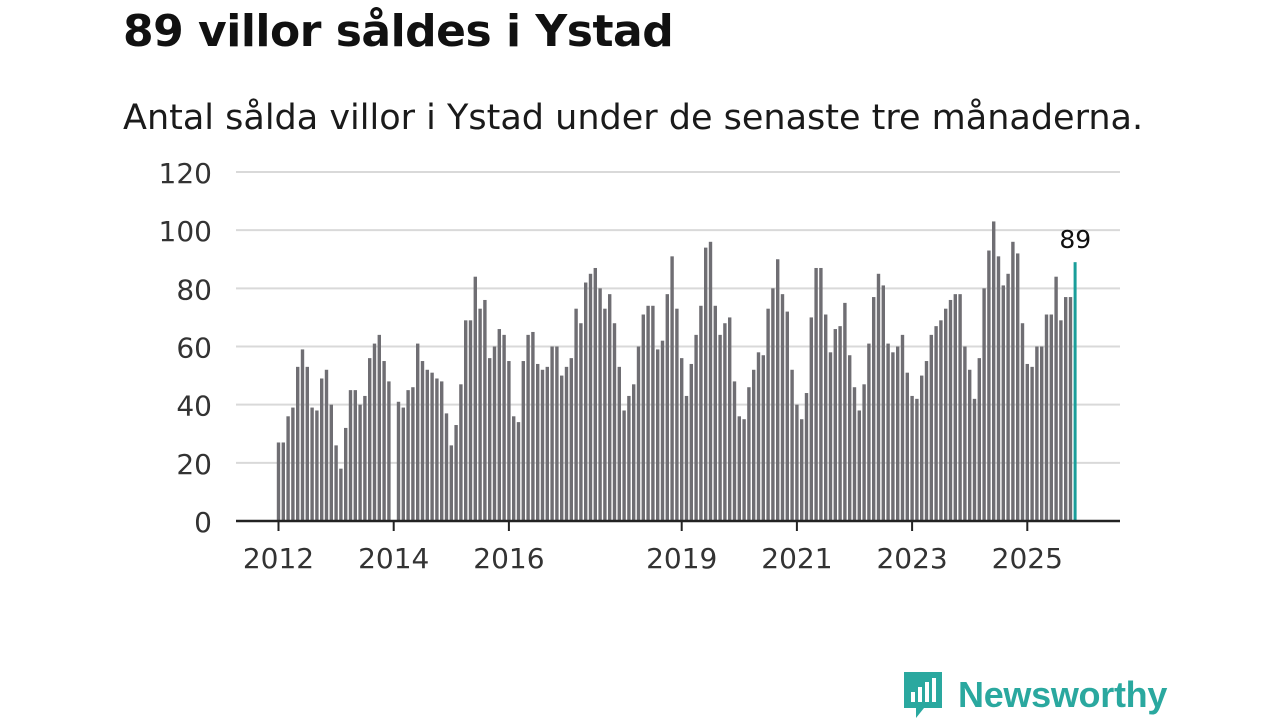  What do you see at coordinates (398, 31) in the screenshot?
I see `chart-title: 89 villor såldes i Ystad` at bounding box center [398, 31].